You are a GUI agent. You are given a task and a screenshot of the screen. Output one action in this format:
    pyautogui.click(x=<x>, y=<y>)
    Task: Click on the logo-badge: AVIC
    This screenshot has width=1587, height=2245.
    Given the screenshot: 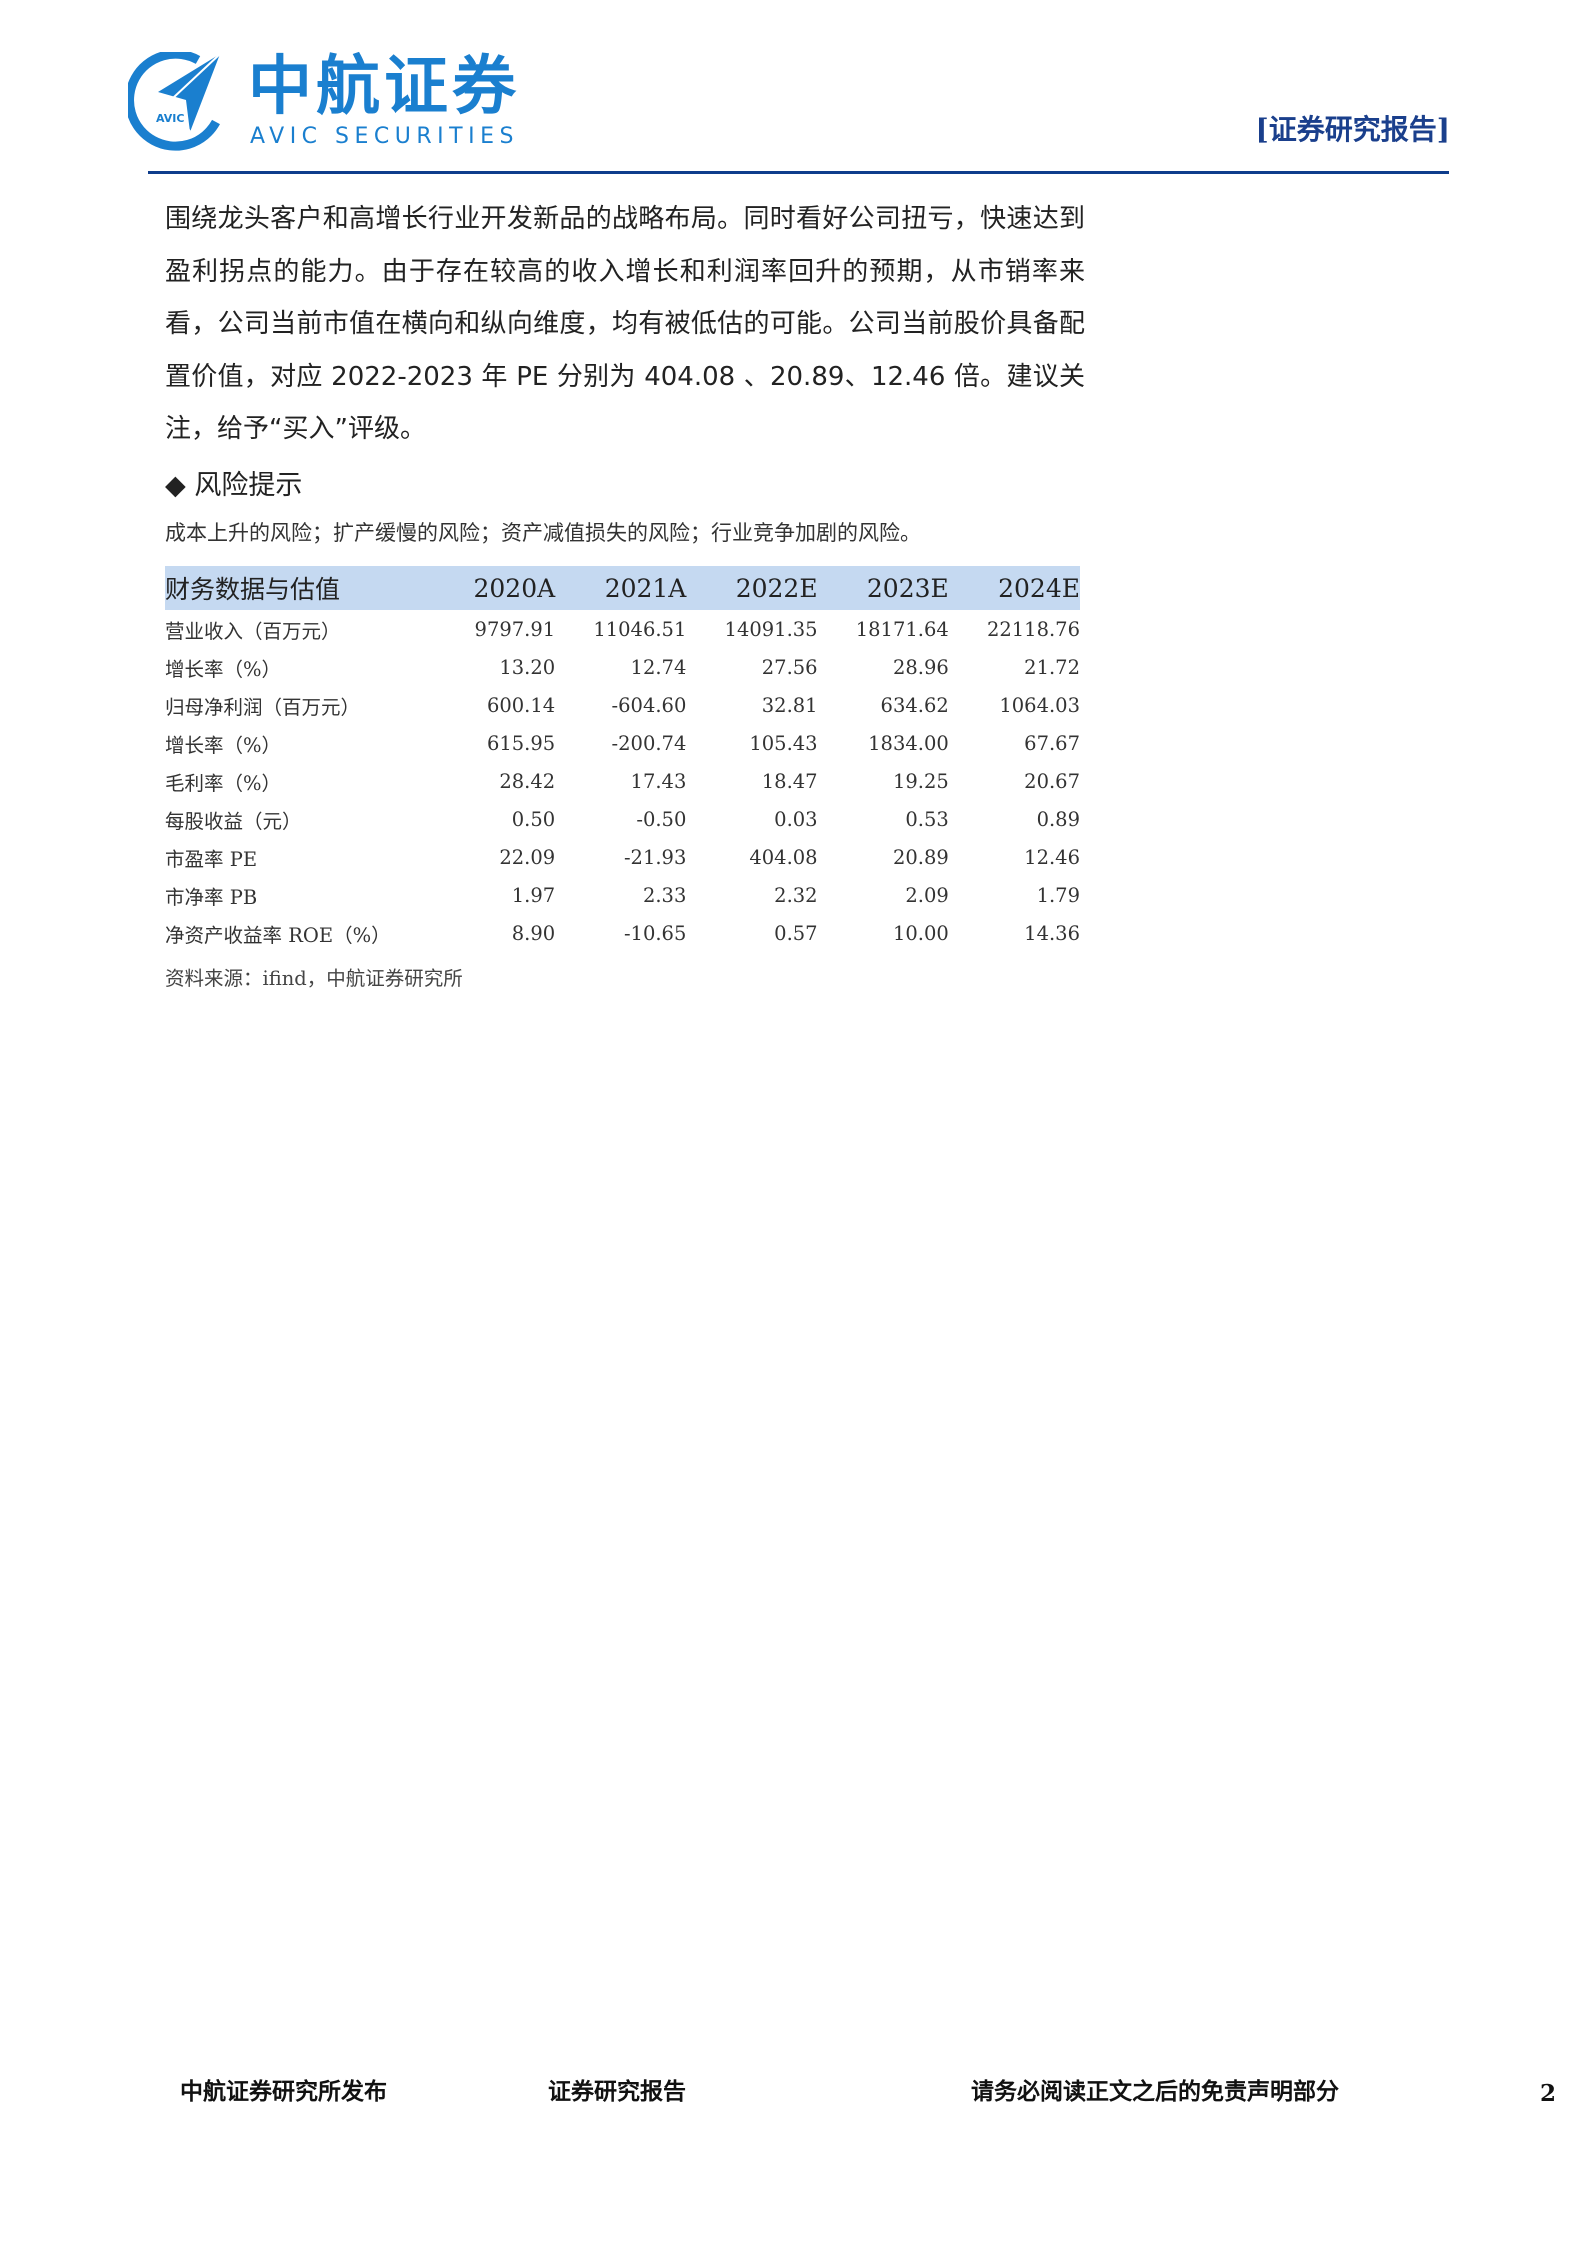 What is the action you would take?
    pyautogui.click(x=170, y=118)
    